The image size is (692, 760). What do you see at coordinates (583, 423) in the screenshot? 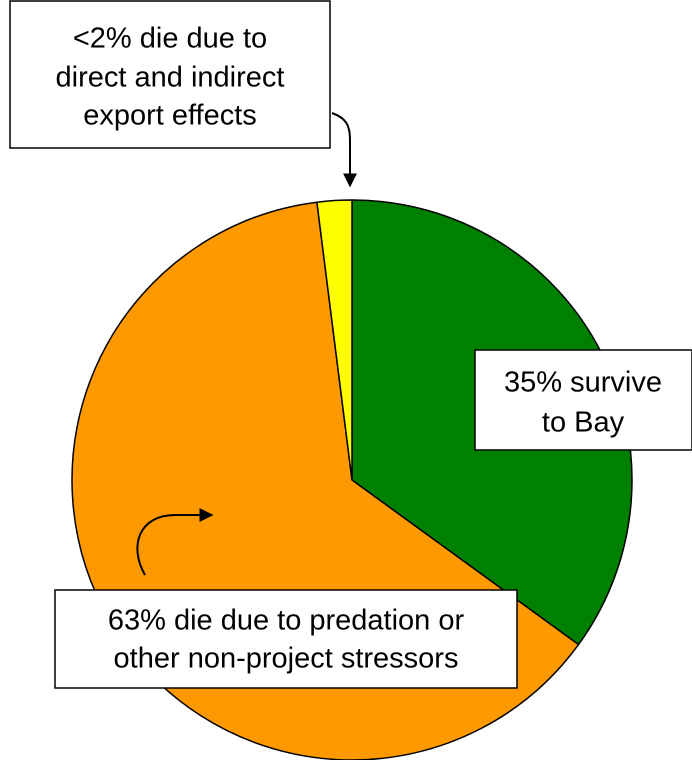
I see `slice-label: to Bay` at bounding box center [583, 423].